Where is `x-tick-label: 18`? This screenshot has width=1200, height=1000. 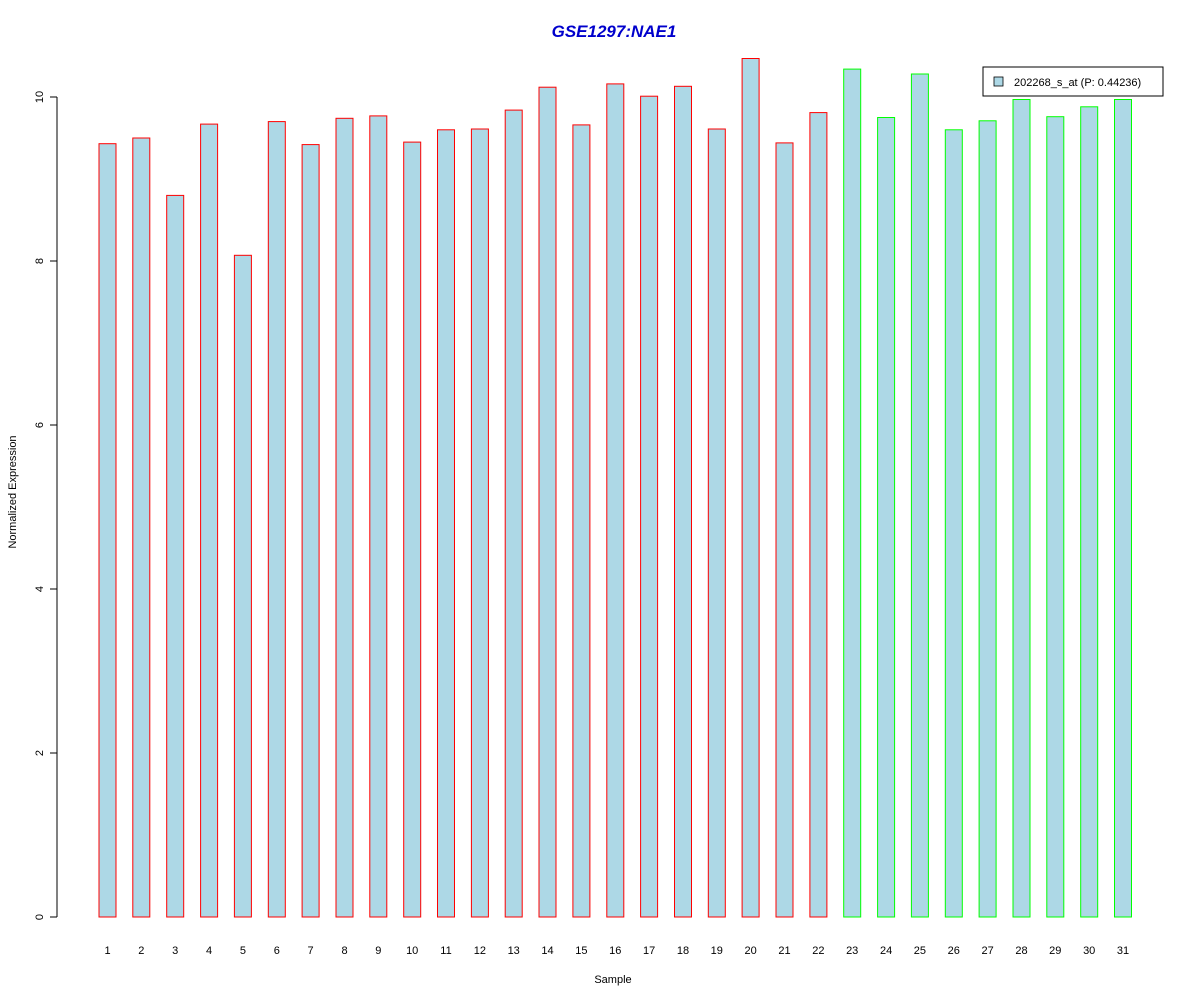
x-tick-label: 18 is located at coordinates (683, 951).